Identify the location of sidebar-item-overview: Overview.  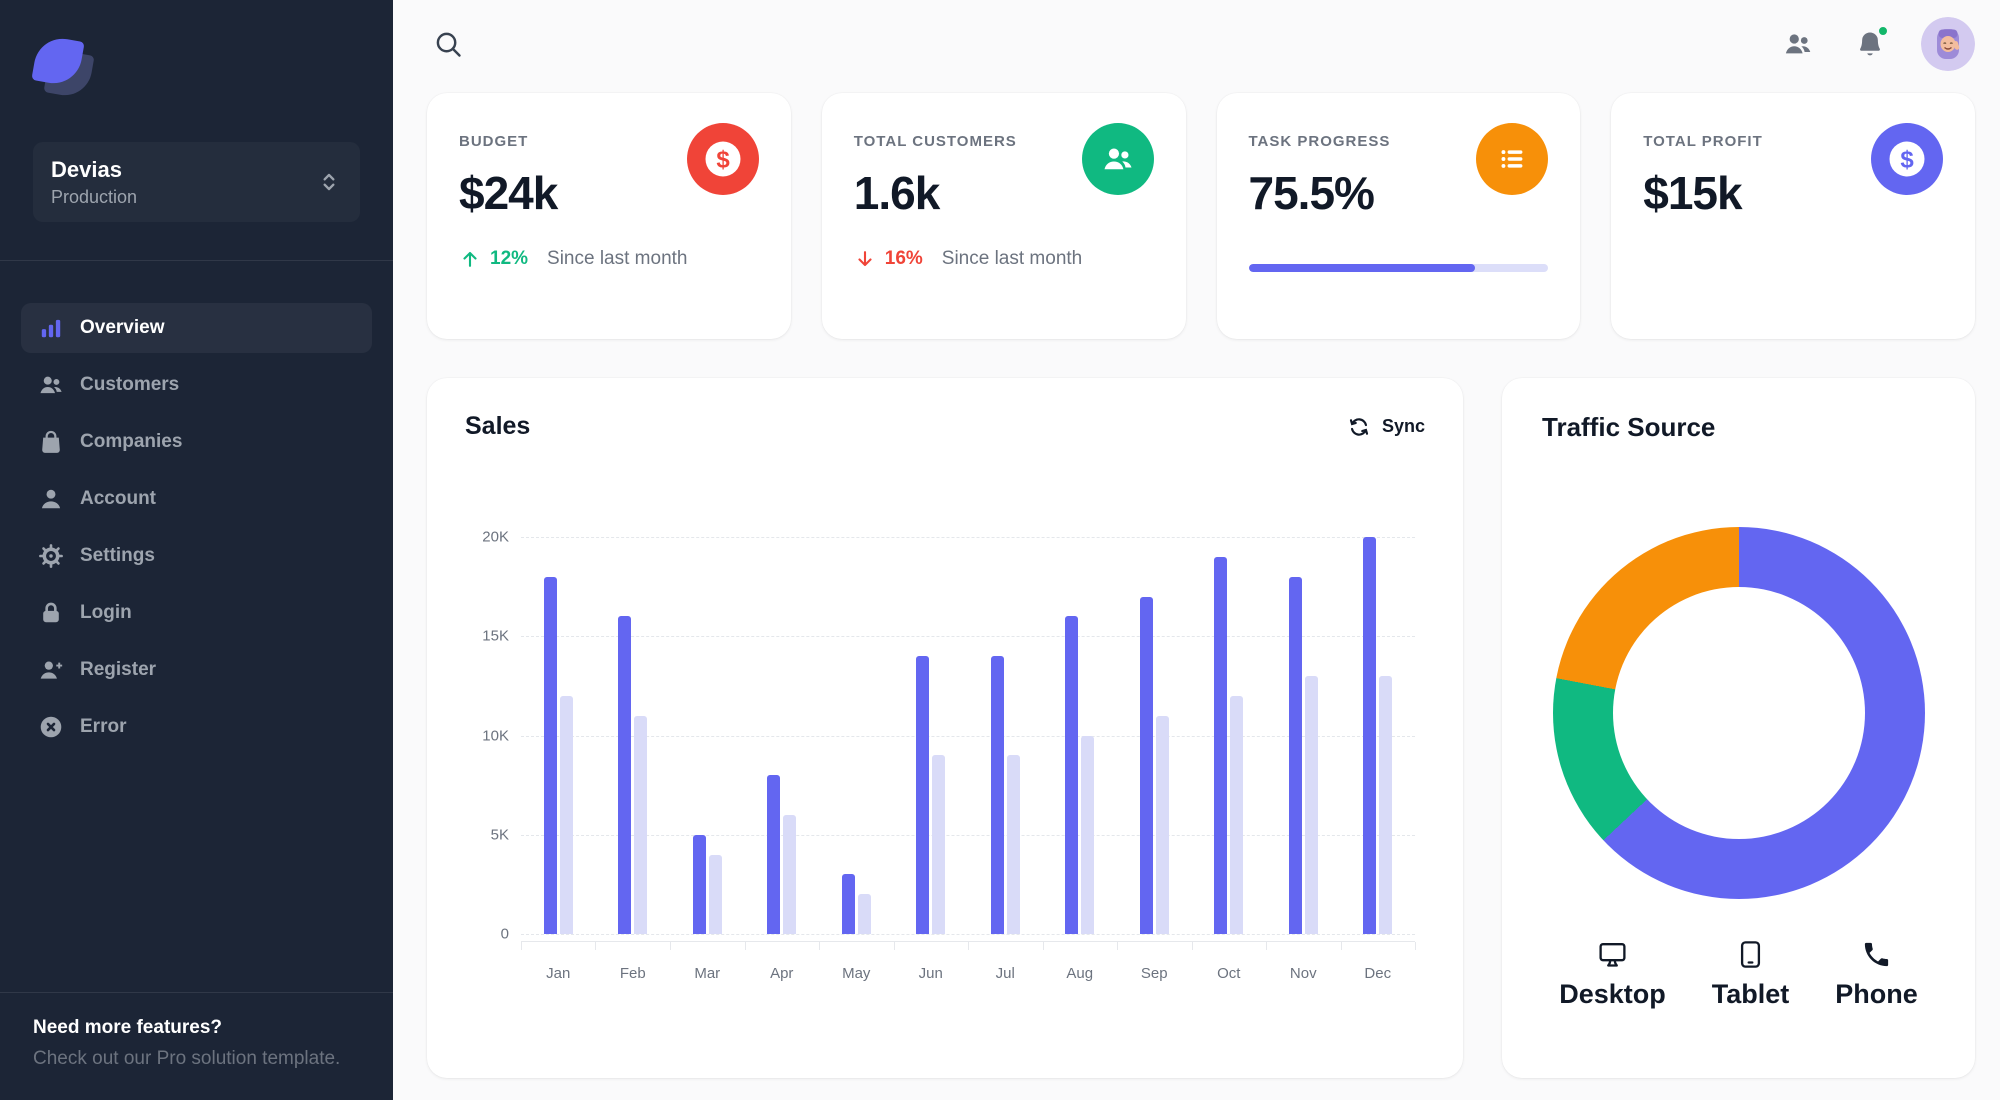
(196, 328).